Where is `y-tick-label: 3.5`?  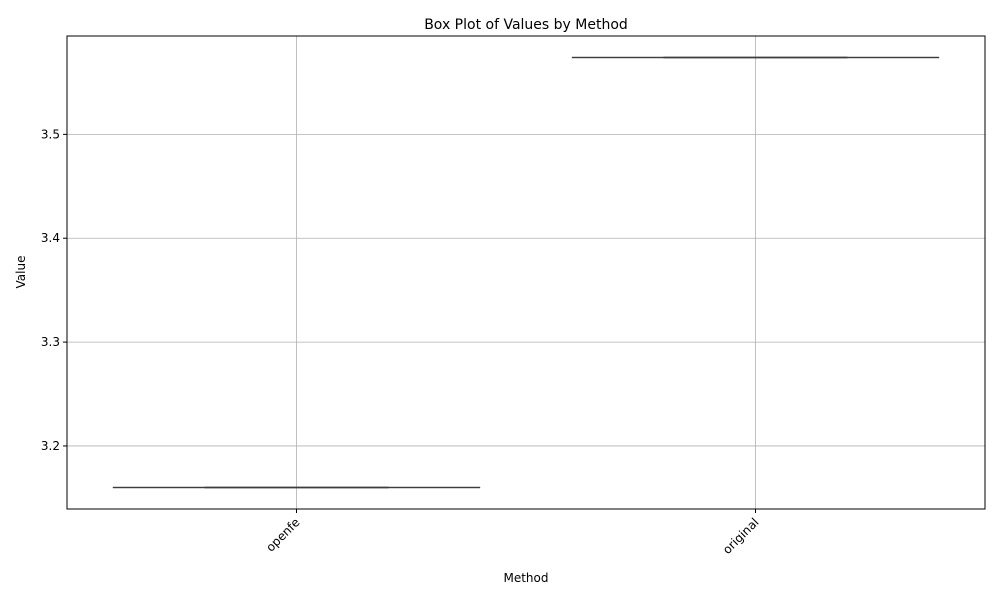 y-tick-label: 3.5 is located at coordinates (50, 134).